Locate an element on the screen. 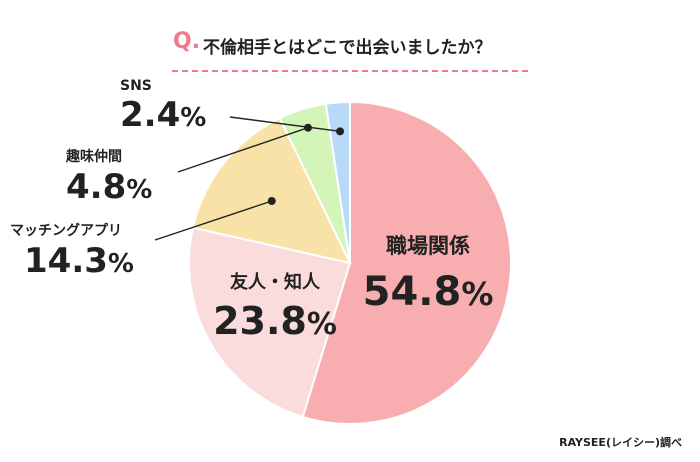 The height and width of the screenshot is (462, 700). label-hobby: 趣味仲間 4.8% is located at coordinates (109, 175).